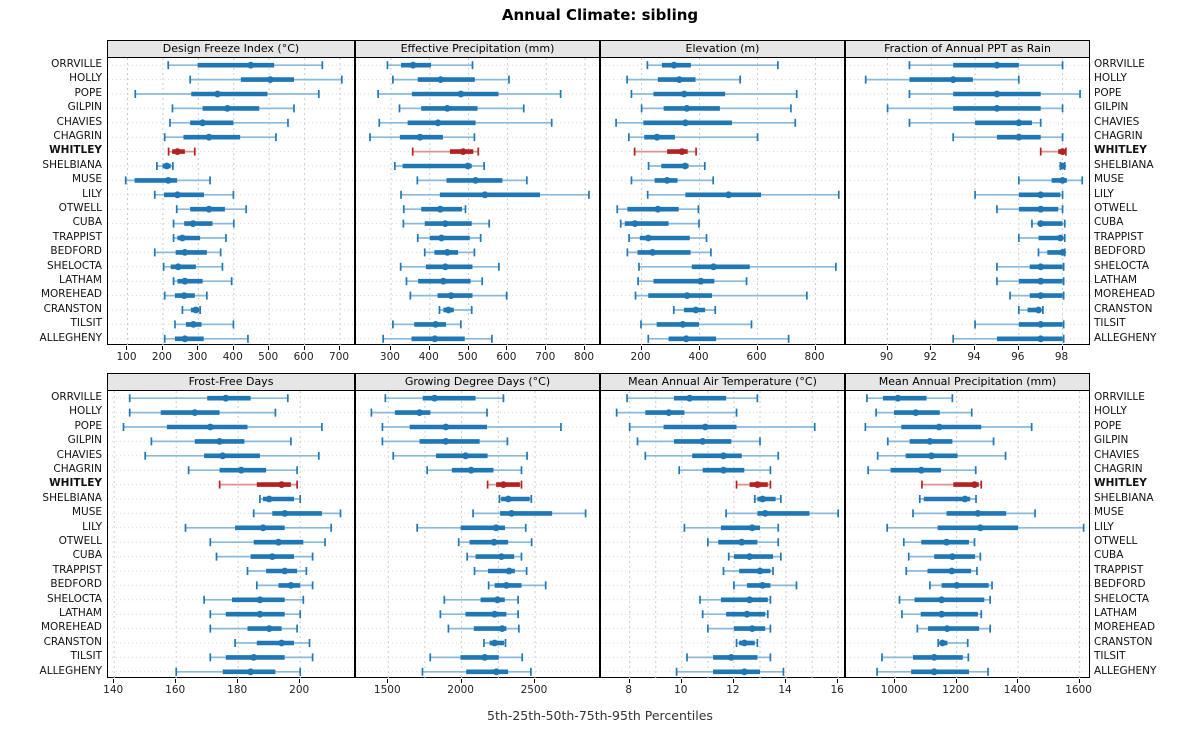  Describe the element at coordinates (534, 690) in the screenshot. I see `axis-tick-label: 2500` at that location.